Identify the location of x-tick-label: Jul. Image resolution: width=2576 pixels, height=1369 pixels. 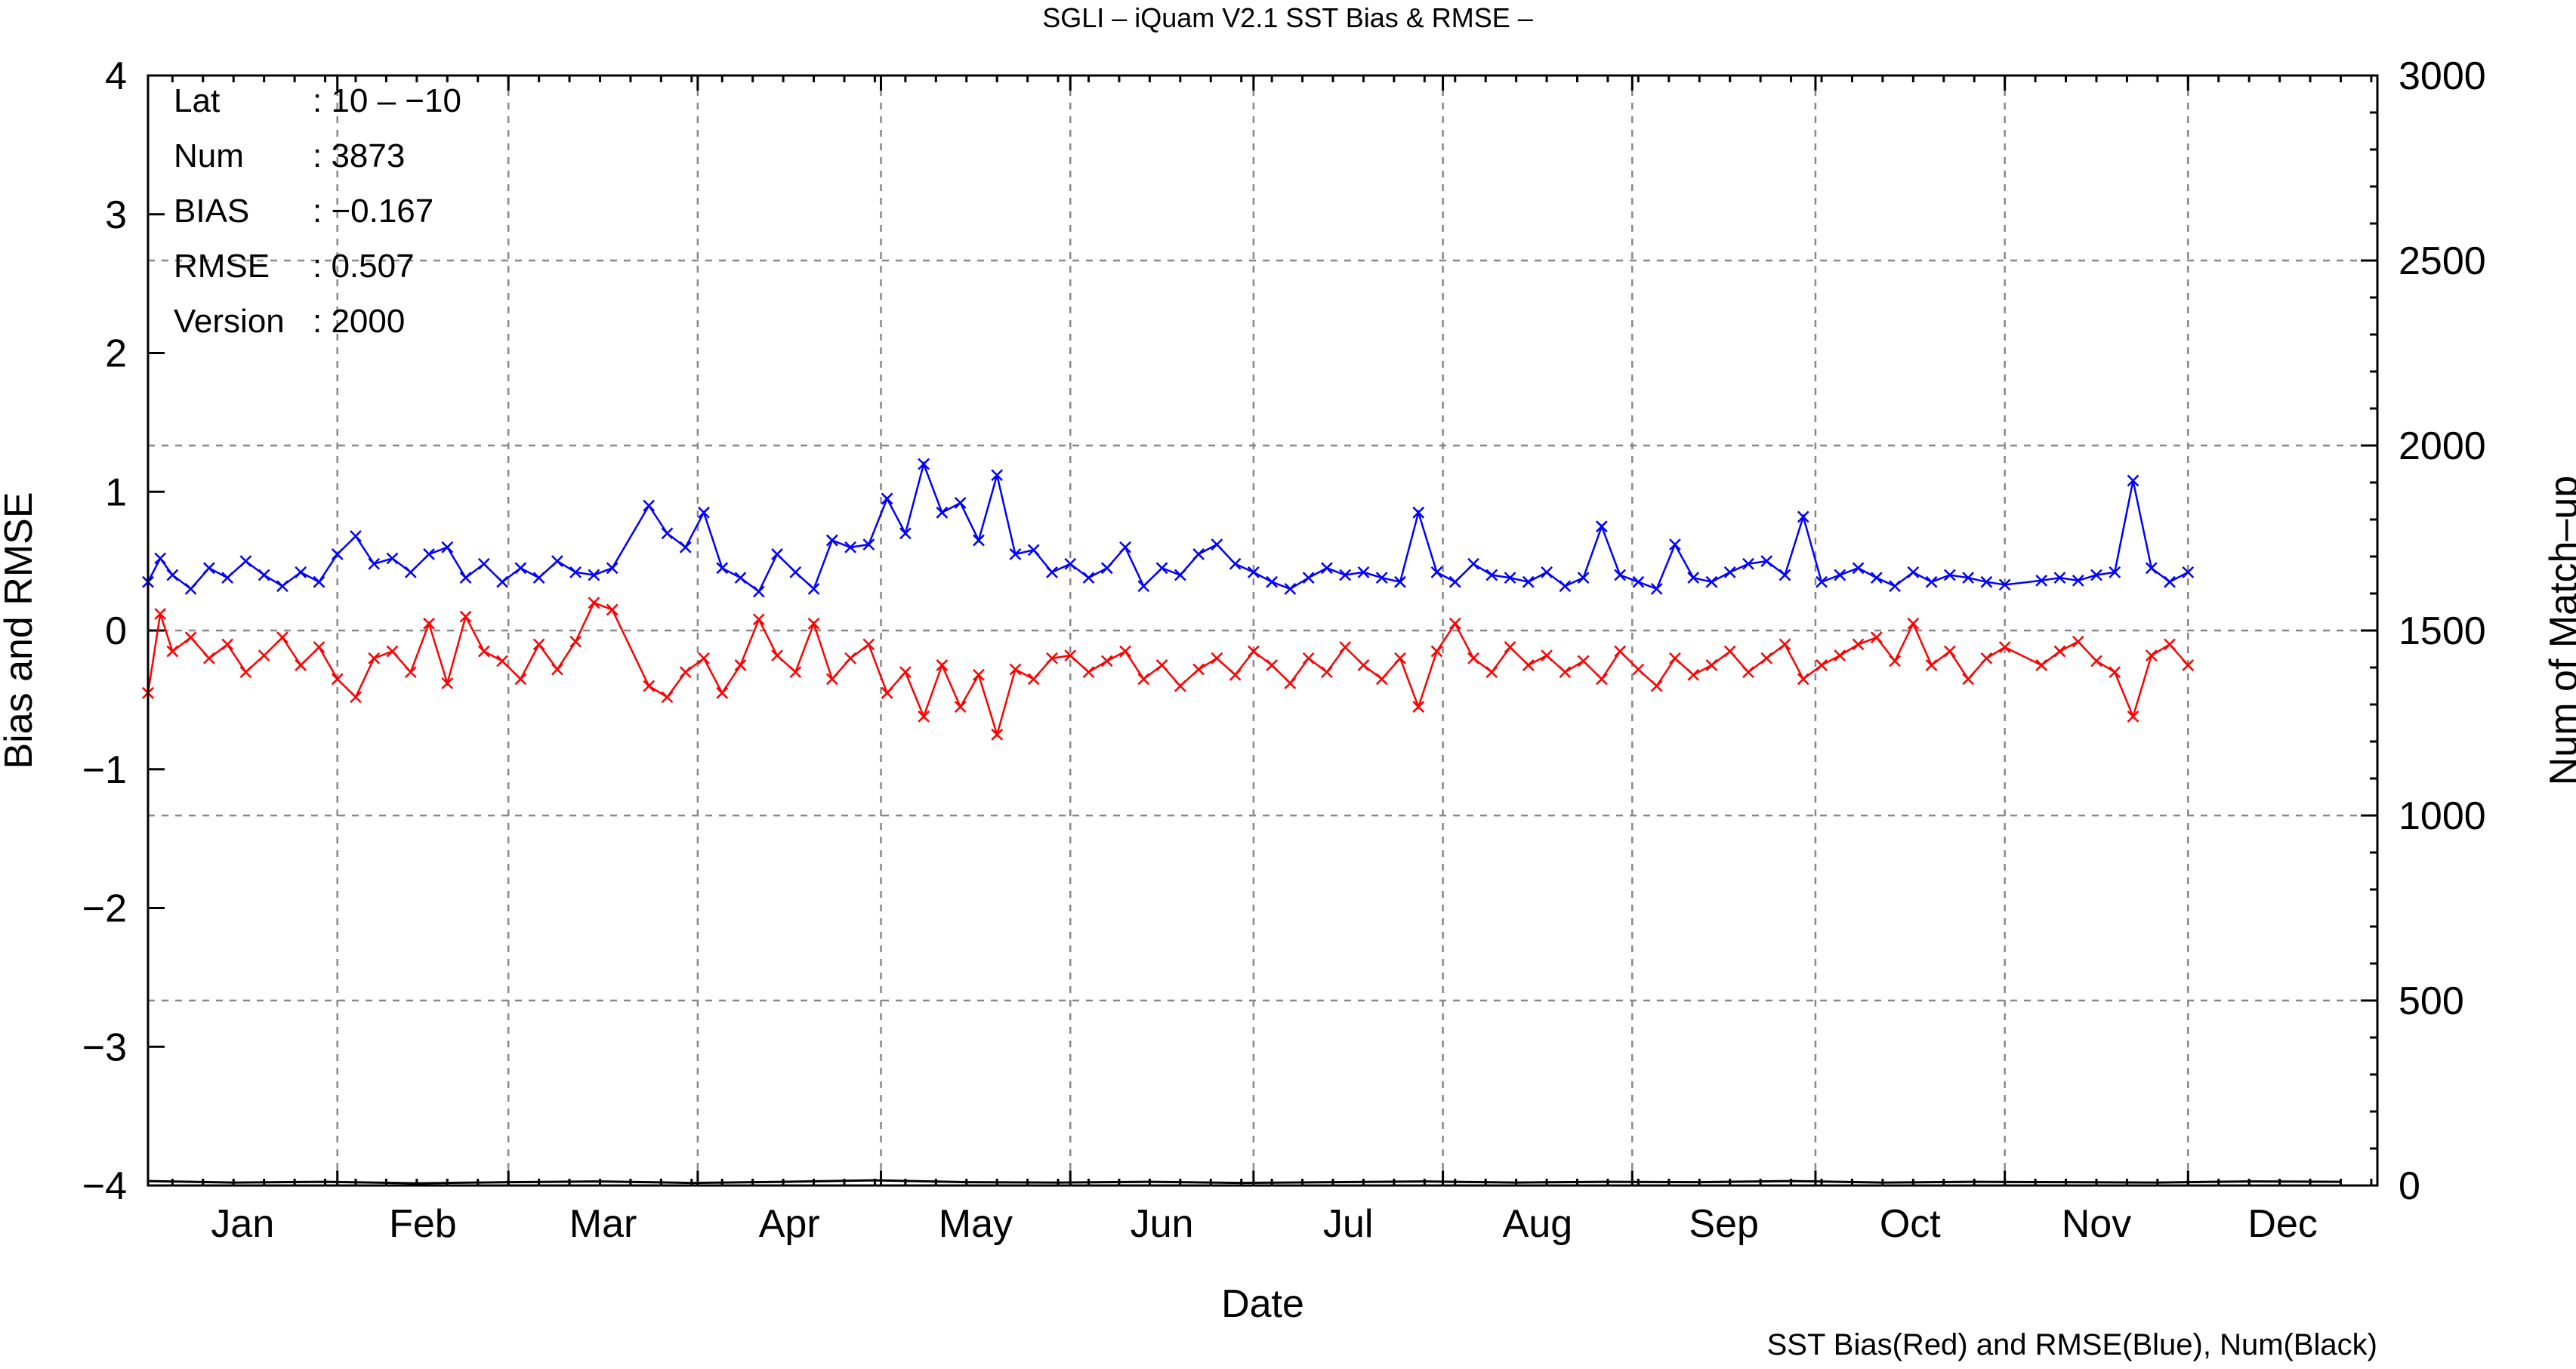
(1348, 1224).